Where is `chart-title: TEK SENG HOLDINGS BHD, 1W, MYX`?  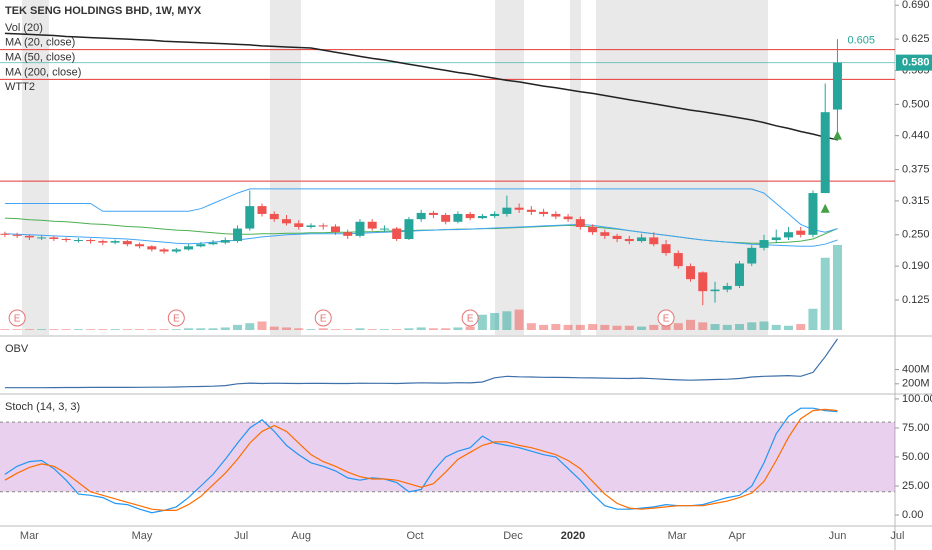
chart-title: TEK SENG HOLDINGS BHD, 1W, MYX is located at coordinates (103, 11).